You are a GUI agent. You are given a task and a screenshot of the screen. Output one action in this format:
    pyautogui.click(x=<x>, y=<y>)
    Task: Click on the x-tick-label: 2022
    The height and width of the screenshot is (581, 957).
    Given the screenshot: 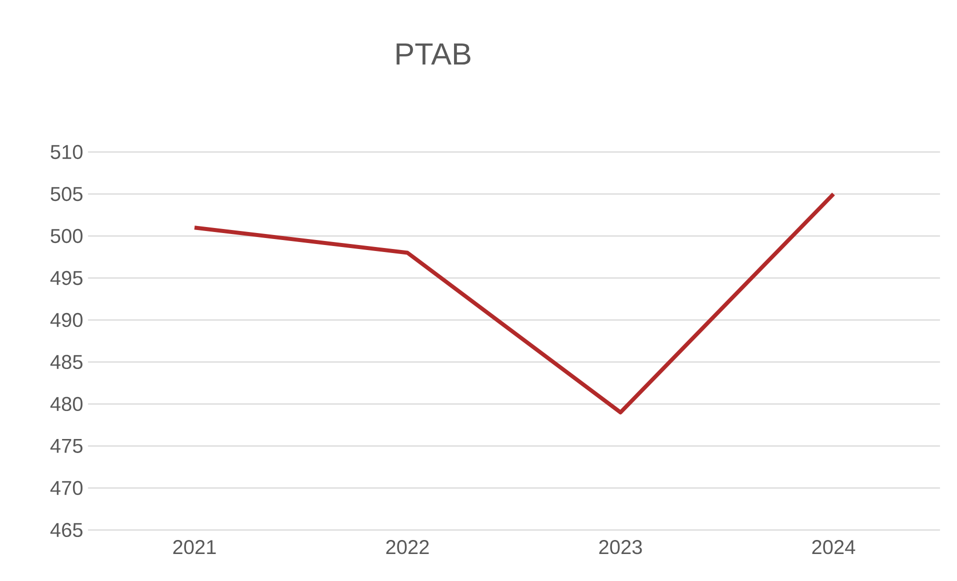 What is the action you would take?
    pyautogui.click(x=407, y=547)
    